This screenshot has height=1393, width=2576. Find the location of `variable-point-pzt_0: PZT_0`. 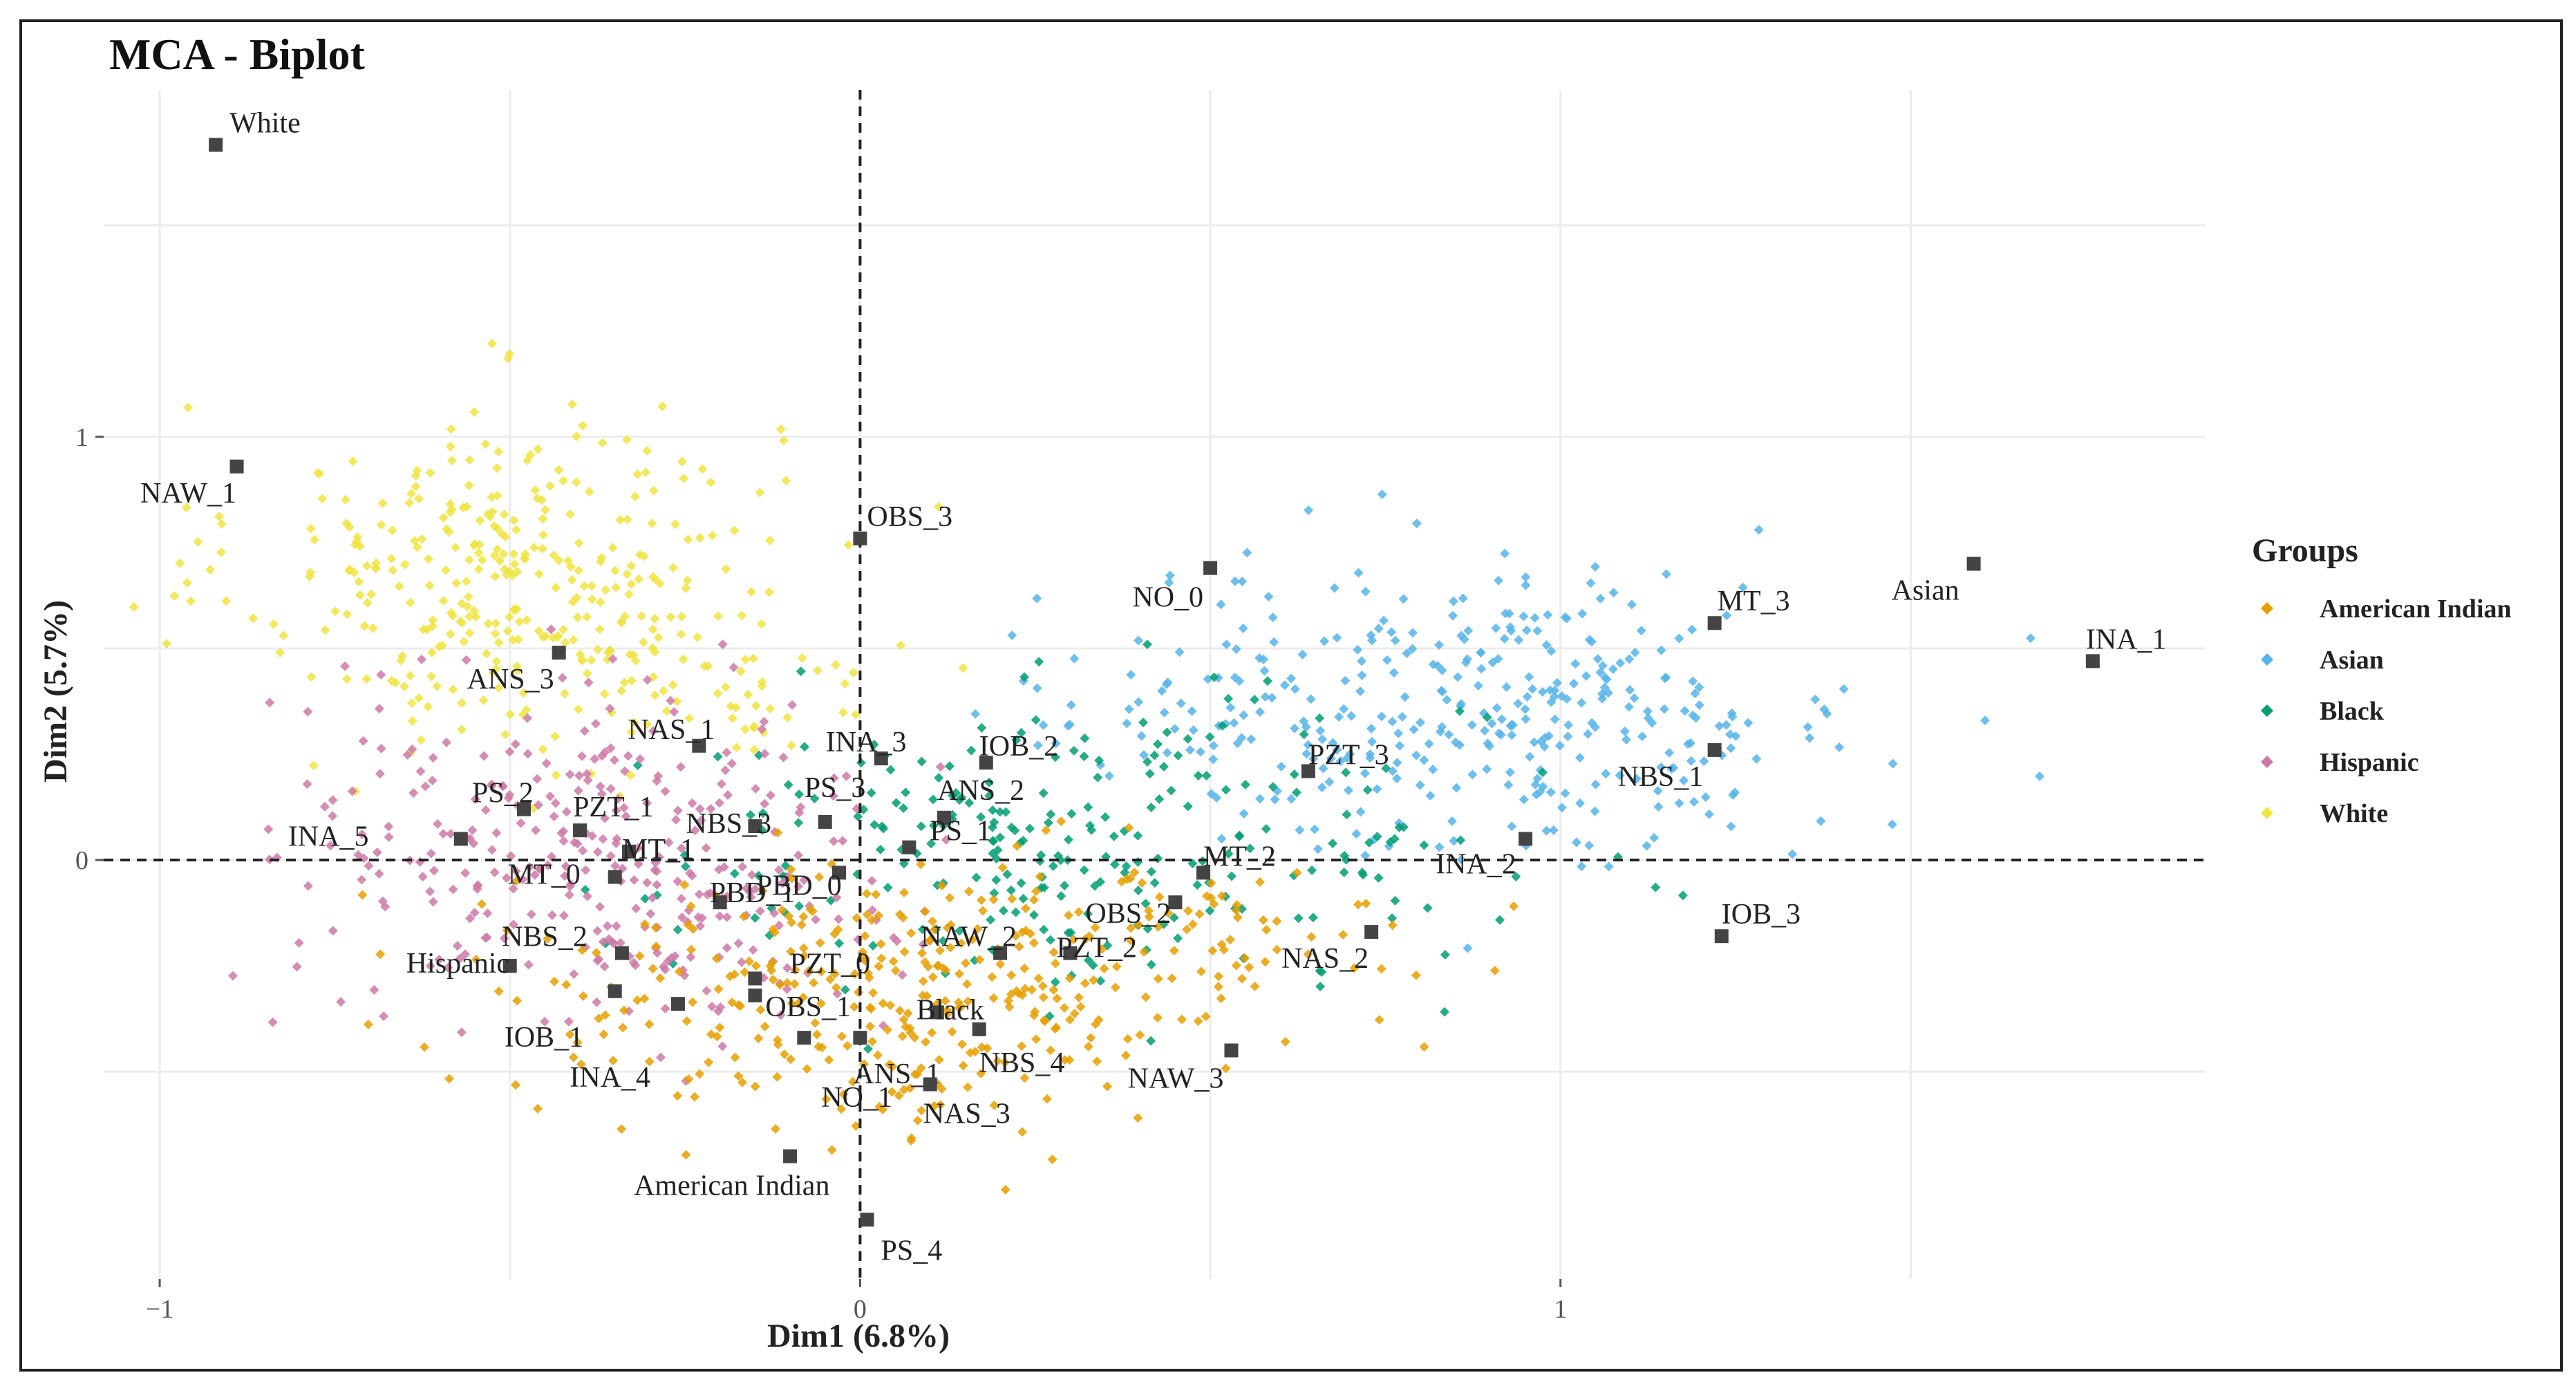

variable-point-pzt_0: PZT_0 is located at coordinates (809, 967).